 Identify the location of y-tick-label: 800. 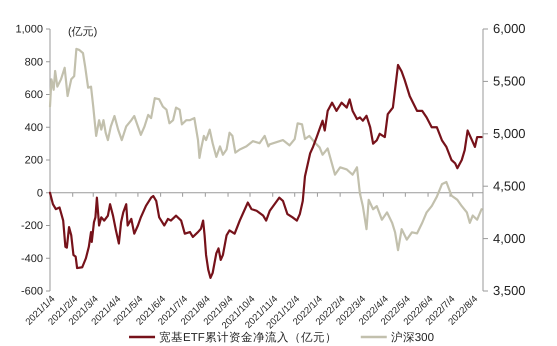
(33, 62).